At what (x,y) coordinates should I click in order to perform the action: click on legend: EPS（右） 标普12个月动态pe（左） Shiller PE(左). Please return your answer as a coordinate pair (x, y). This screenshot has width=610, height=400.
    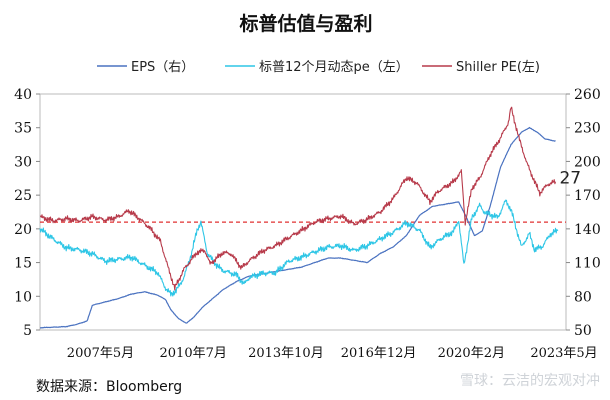
    Looking at the image, I should click on (318, 67).